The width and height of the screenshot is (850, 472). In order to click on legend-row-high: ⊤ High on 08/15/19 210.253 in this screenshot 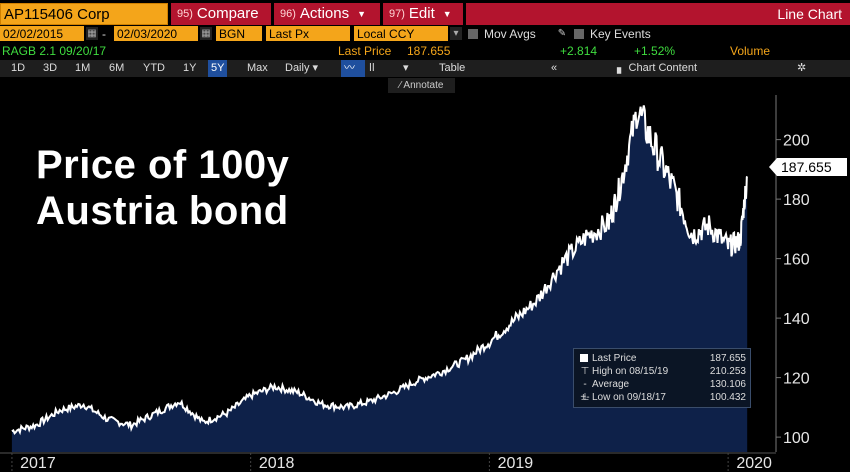, I will do `click(663, 371)`.